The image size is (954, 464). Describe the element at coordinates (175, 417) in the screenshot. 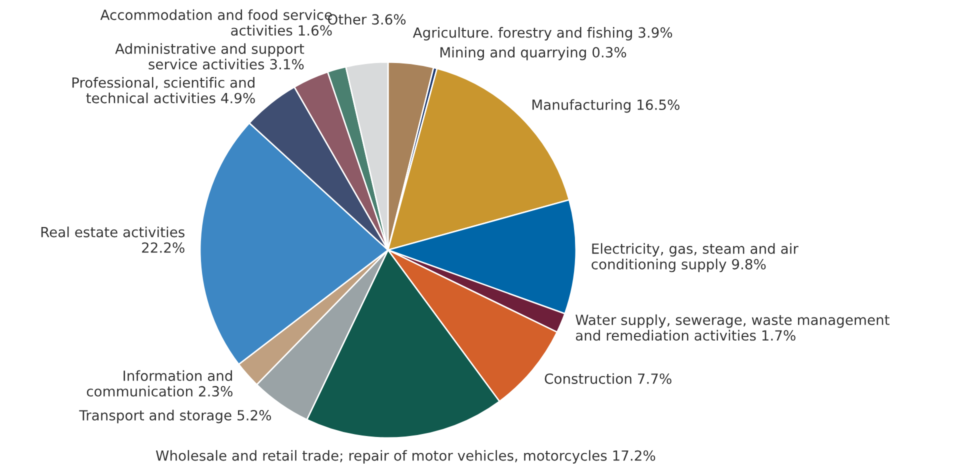

I see `slice-label: Transport and storage 5.2%` at that location.